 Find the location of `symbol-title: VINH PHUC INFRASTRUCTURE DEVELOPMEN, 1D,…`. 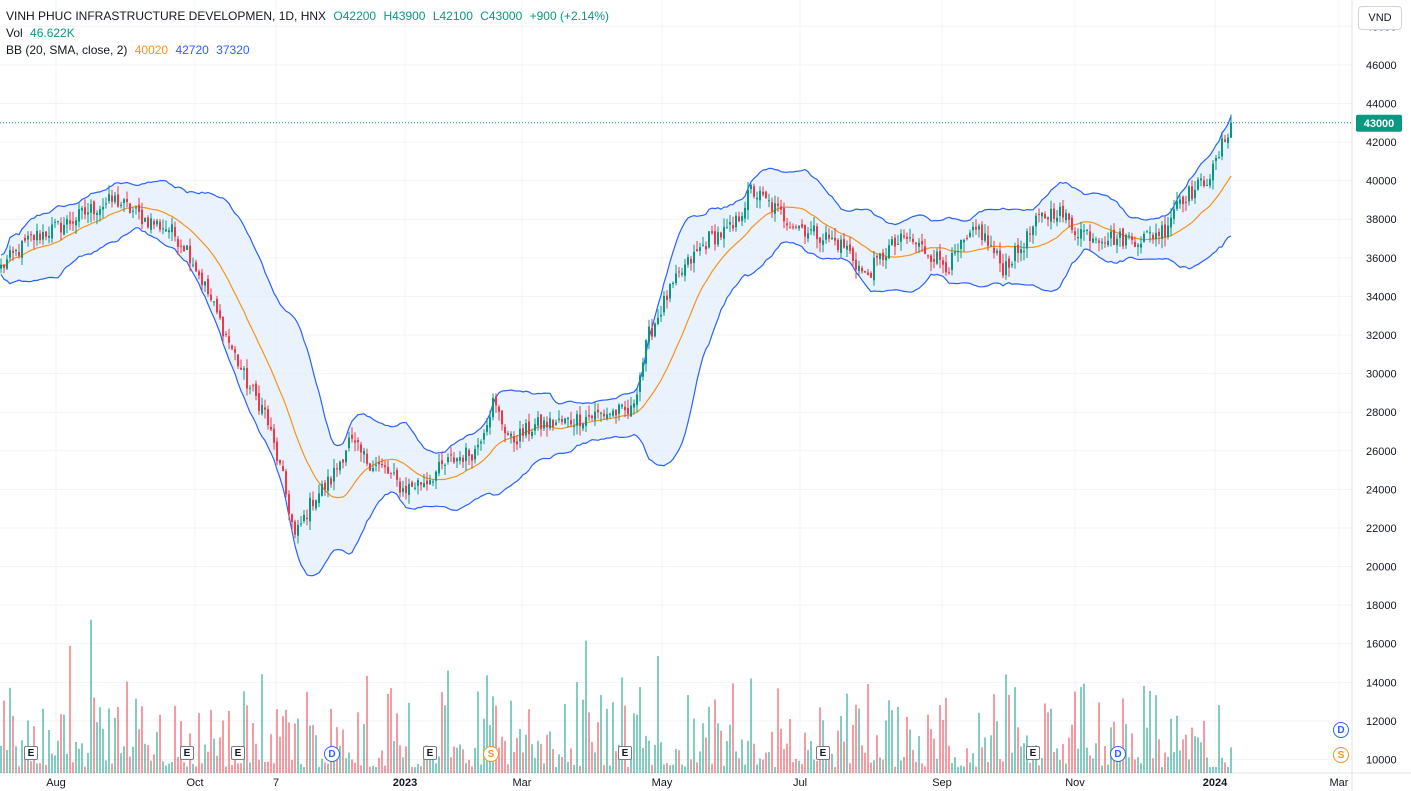

symbol-title: VINH PHUC INFRASTRUCTURE DEVELOPMEN, 1D,… is located at coordinates (166, 16).